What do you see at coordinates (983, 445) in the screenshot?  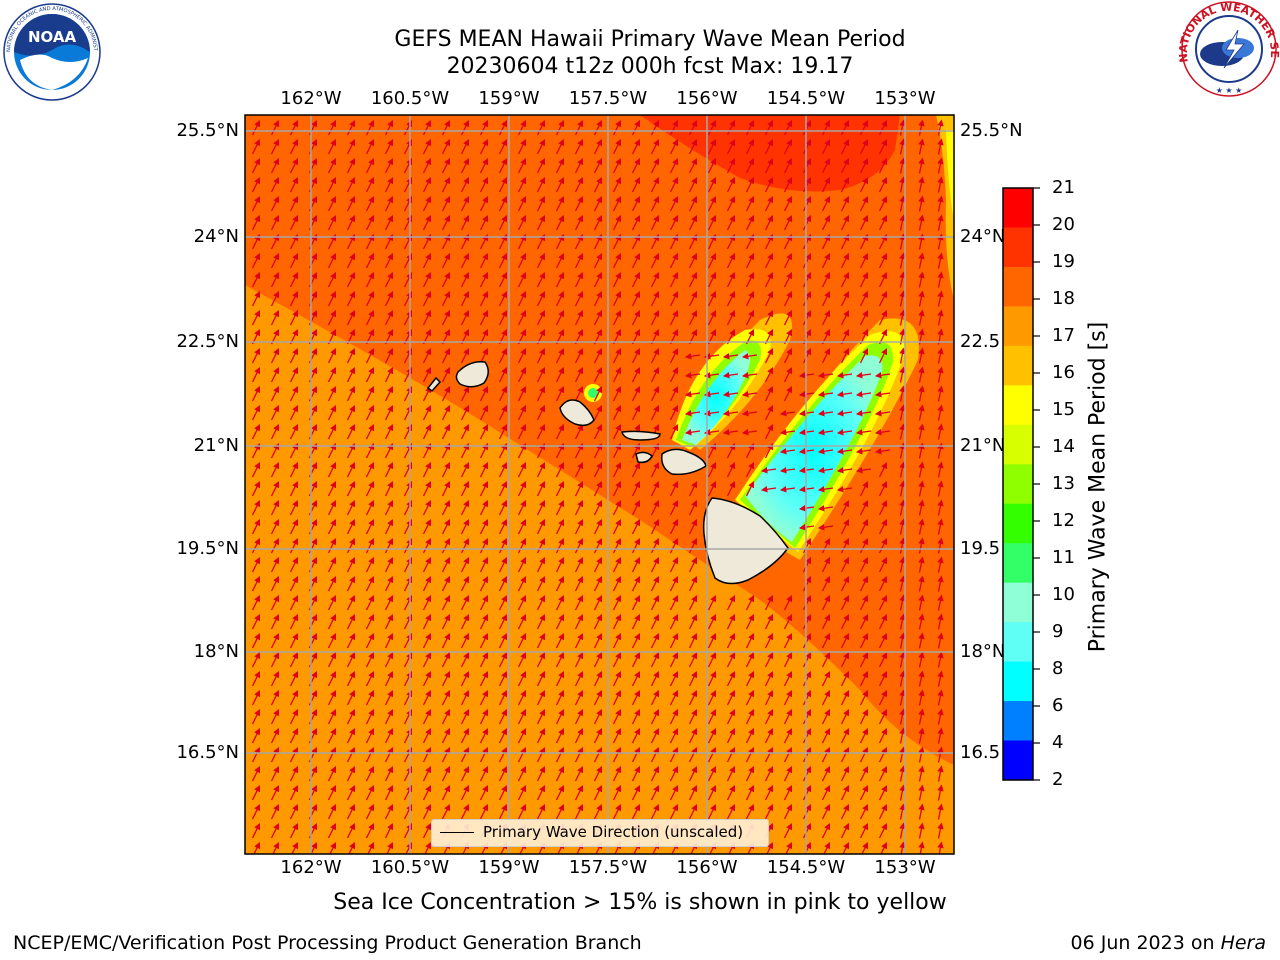 I see `right-lat-tick-label: 21°N` at bounding box center [983, 445].